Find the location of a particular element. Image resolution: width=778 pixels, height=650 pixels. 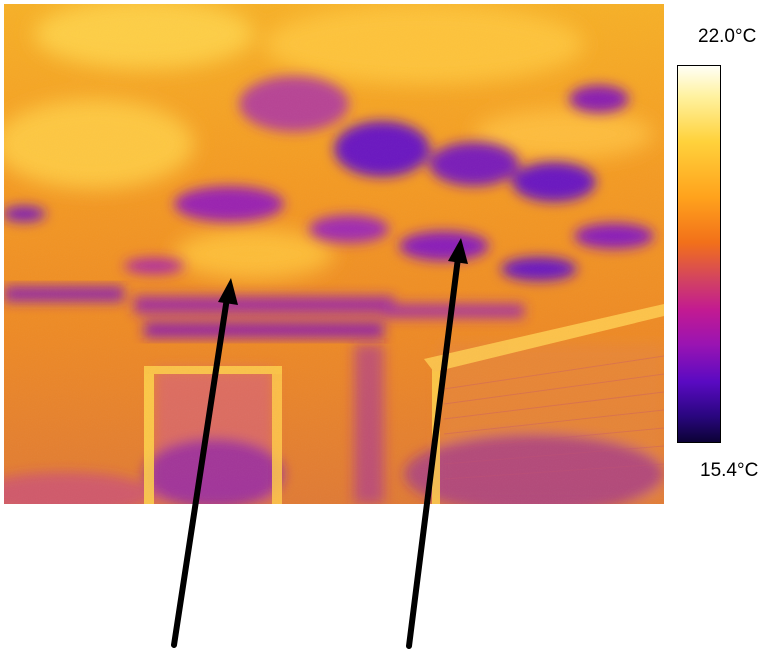

scale-max-label: 22.0°C is located at coordinates (727, 36).